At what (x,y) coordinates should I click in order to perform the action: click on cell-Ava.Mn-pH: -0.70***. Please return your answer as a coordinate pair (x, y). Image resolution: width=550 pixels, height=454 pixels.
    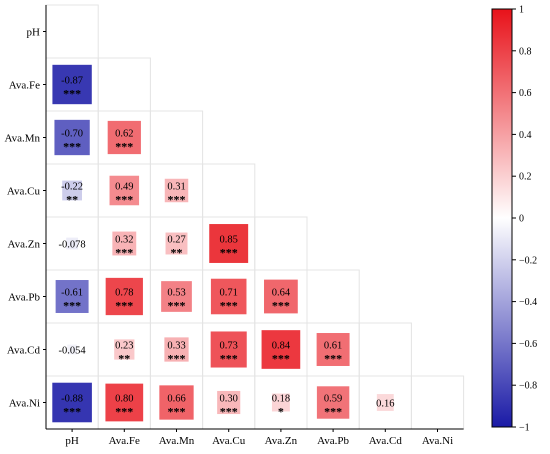
    Looking at the image, I should click on (72, 137).